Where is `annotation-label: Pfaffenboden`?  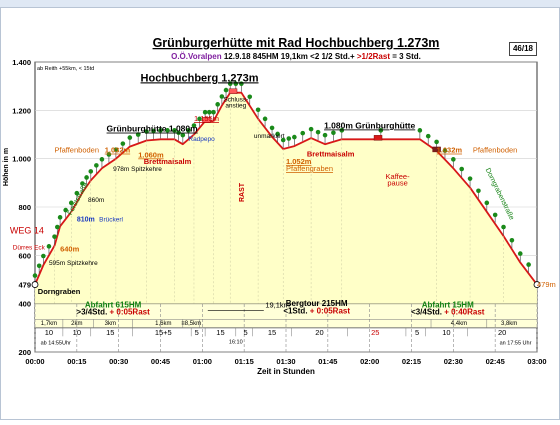
annotation-label: Pfaffenboden is located at coordinates (495, 150).